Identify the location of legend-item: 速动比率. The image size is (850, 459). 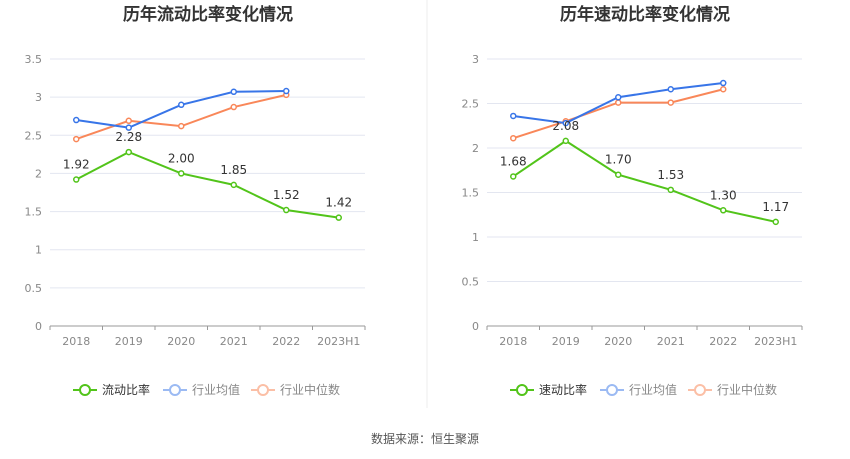
(548, 389).